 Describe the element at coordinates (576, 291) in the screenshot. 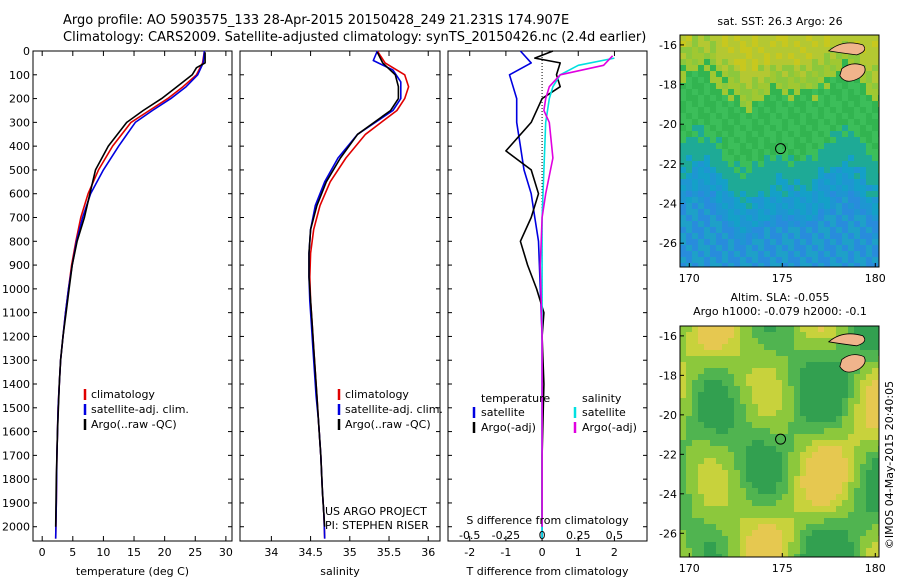

I see `series-line-salinity-argo` at that location.